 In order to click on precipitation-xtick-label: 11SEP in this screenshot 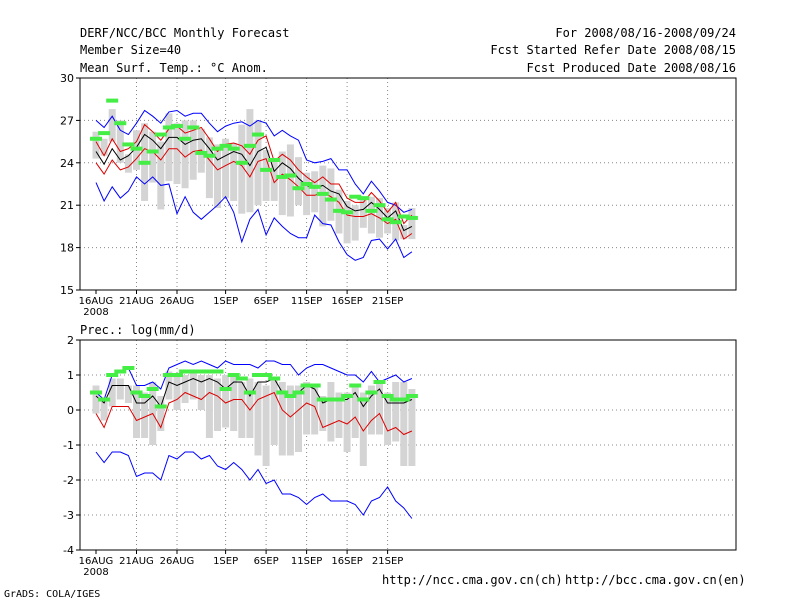, I will do `click(306, 561)`.